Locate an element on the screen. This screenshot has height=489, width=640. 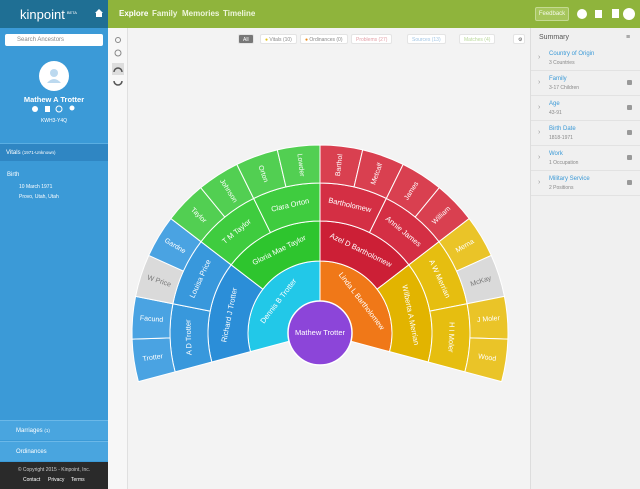
summary-detail: 3-17 Children is located at coordinates (564, 88).